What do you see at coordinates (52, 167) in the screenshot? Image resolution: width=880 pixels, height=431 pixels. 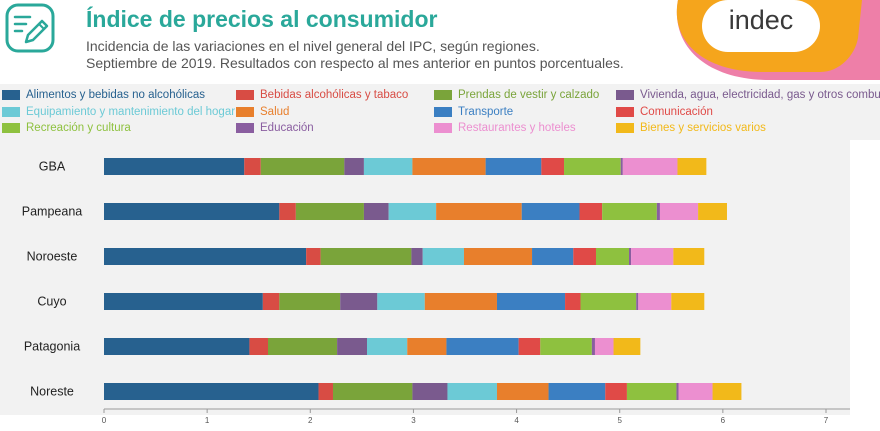 I see `category-label: GBA` at bounding box center [52, 167].